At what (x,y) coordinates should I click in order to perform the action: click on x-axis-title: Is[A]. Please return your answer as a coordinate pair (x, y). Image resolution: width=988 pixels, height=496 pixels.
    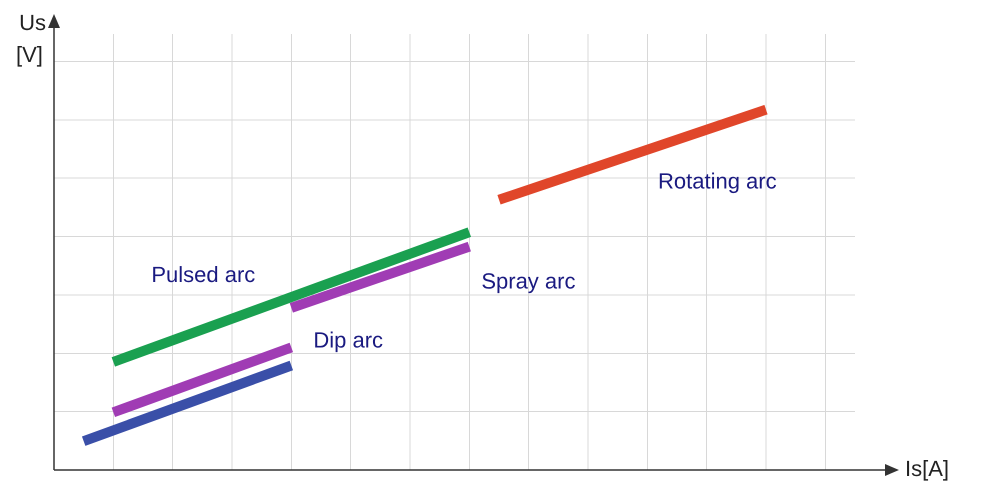
    Looking at the image, I should click on (927, 469).